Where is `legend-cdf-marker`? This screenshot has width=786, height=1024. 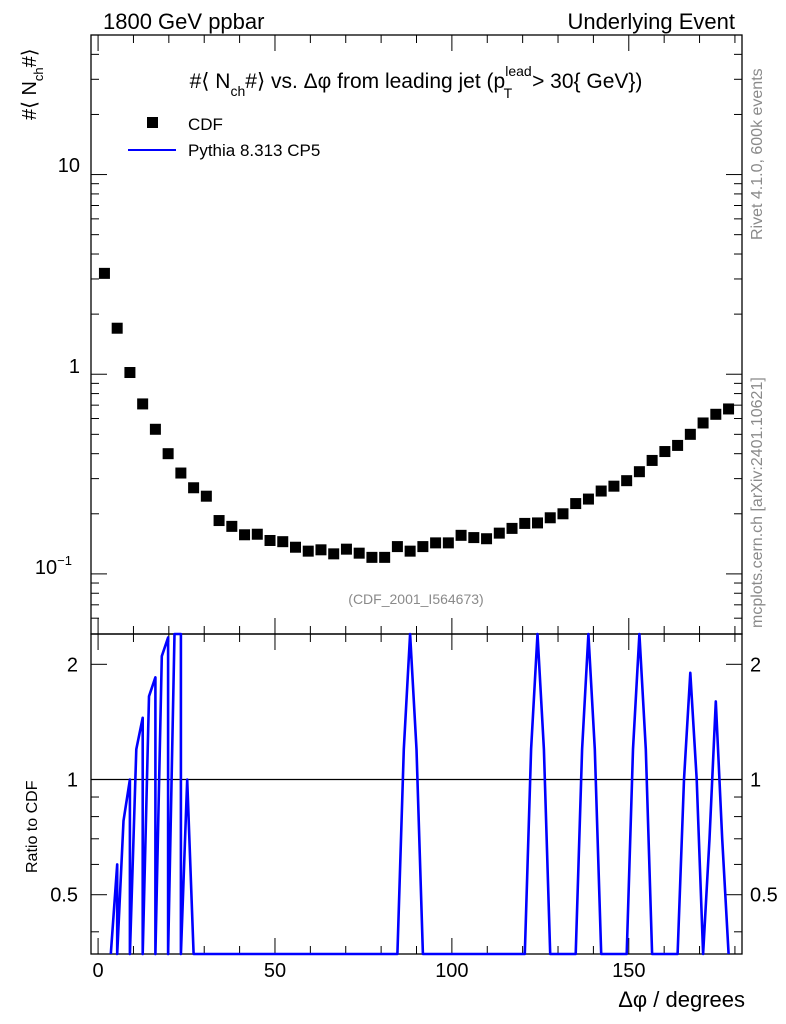 legend-cdf-marker is located at coordinates (152, 122).